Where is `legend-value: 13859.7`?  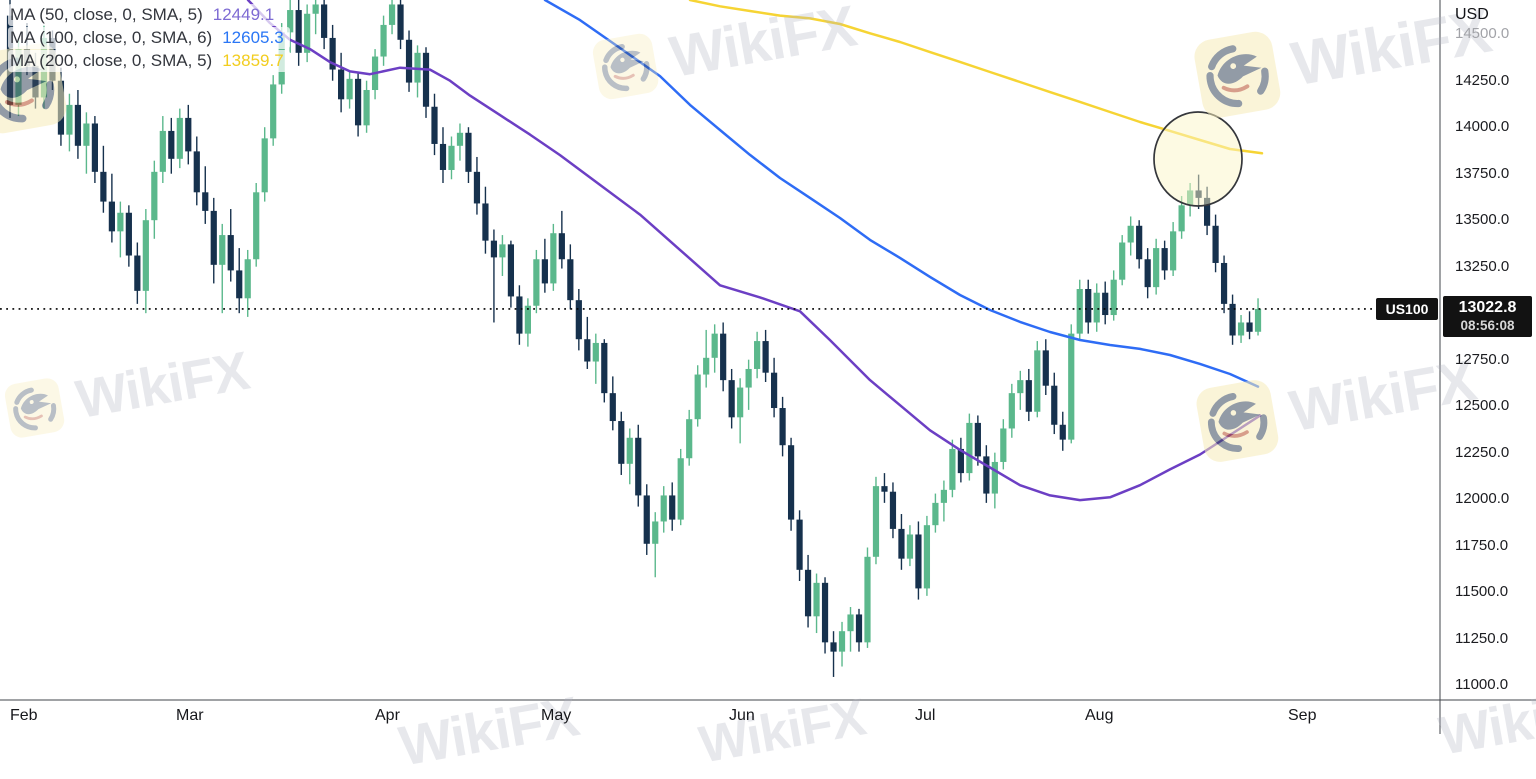
legend-value: 13859.7 is located at coordinates (253, 60).